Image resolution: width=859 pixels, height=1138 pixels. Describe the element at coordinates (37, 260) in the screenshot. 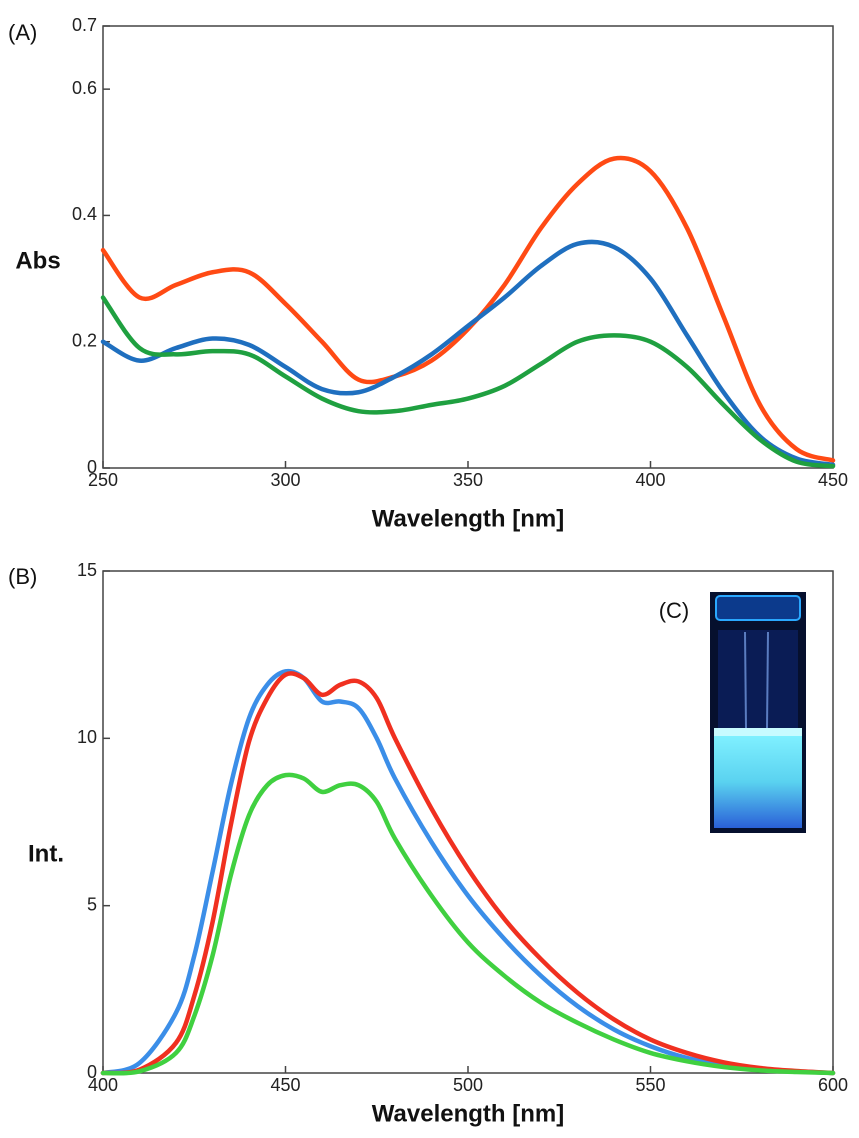

I see `y-axis-title: Abs` at that location.